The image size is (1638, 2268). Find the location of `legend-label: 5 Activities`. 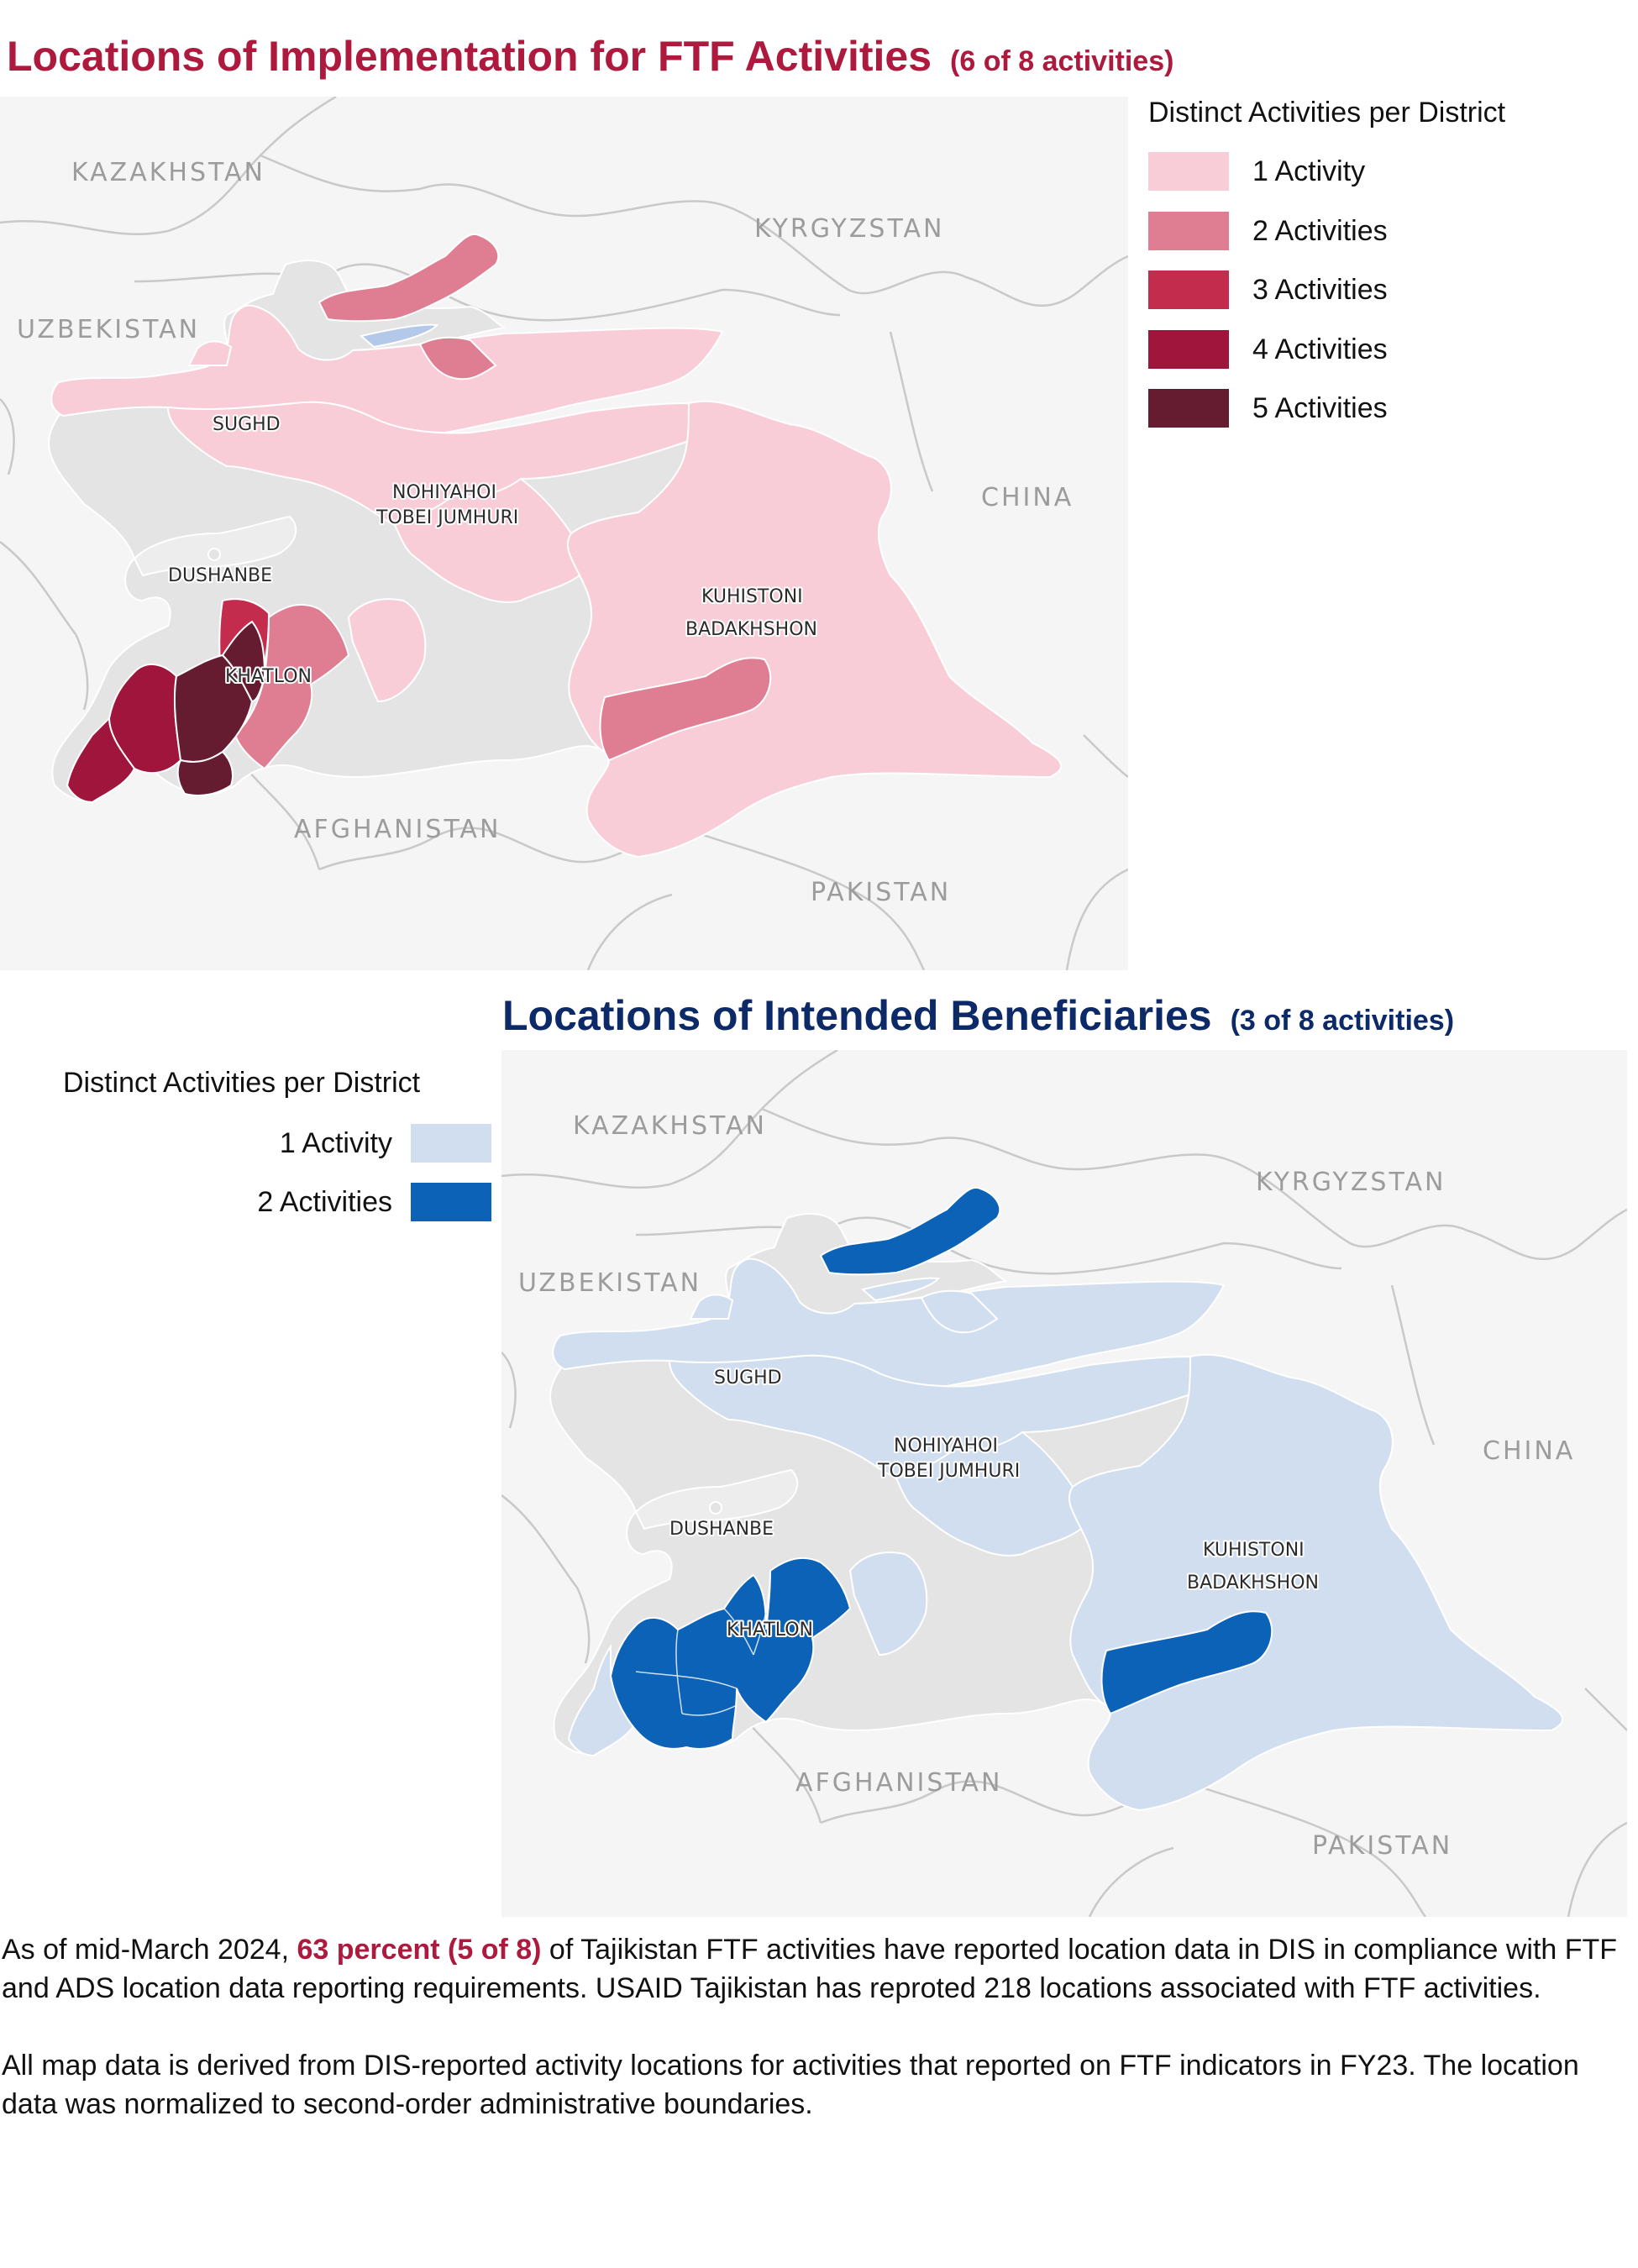

legend-label: 5 Activities is located at coordinates (1320, 407).